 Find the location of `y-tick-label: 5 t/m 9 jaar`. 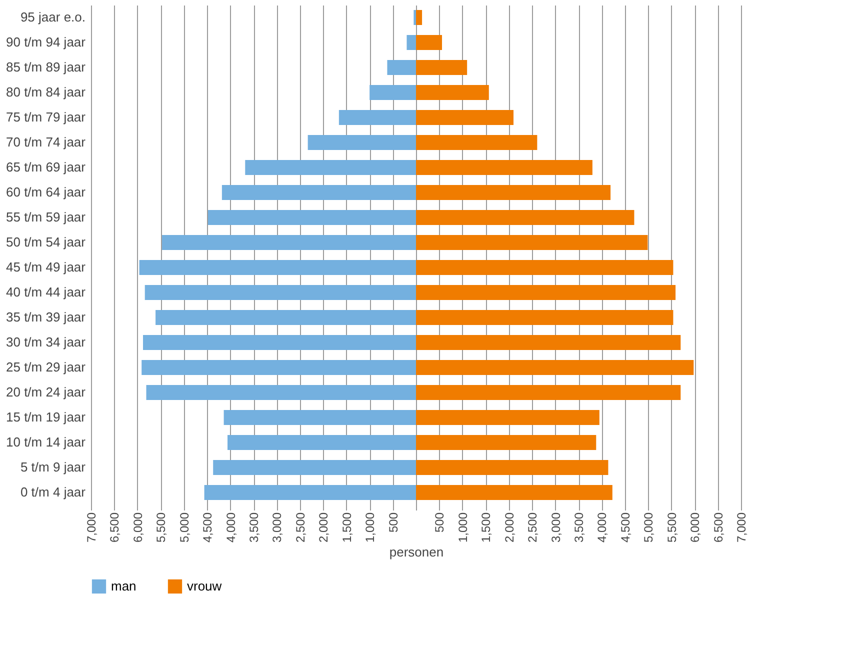

y-tick-label: 5 t/m 9 jaar is located at coordinates (53, 467).